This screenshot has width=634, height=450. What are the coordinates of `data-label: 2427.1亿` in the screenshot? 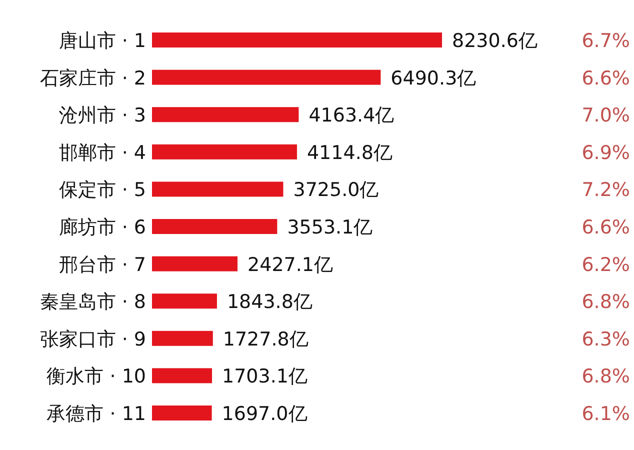 It's located at (290, 265).